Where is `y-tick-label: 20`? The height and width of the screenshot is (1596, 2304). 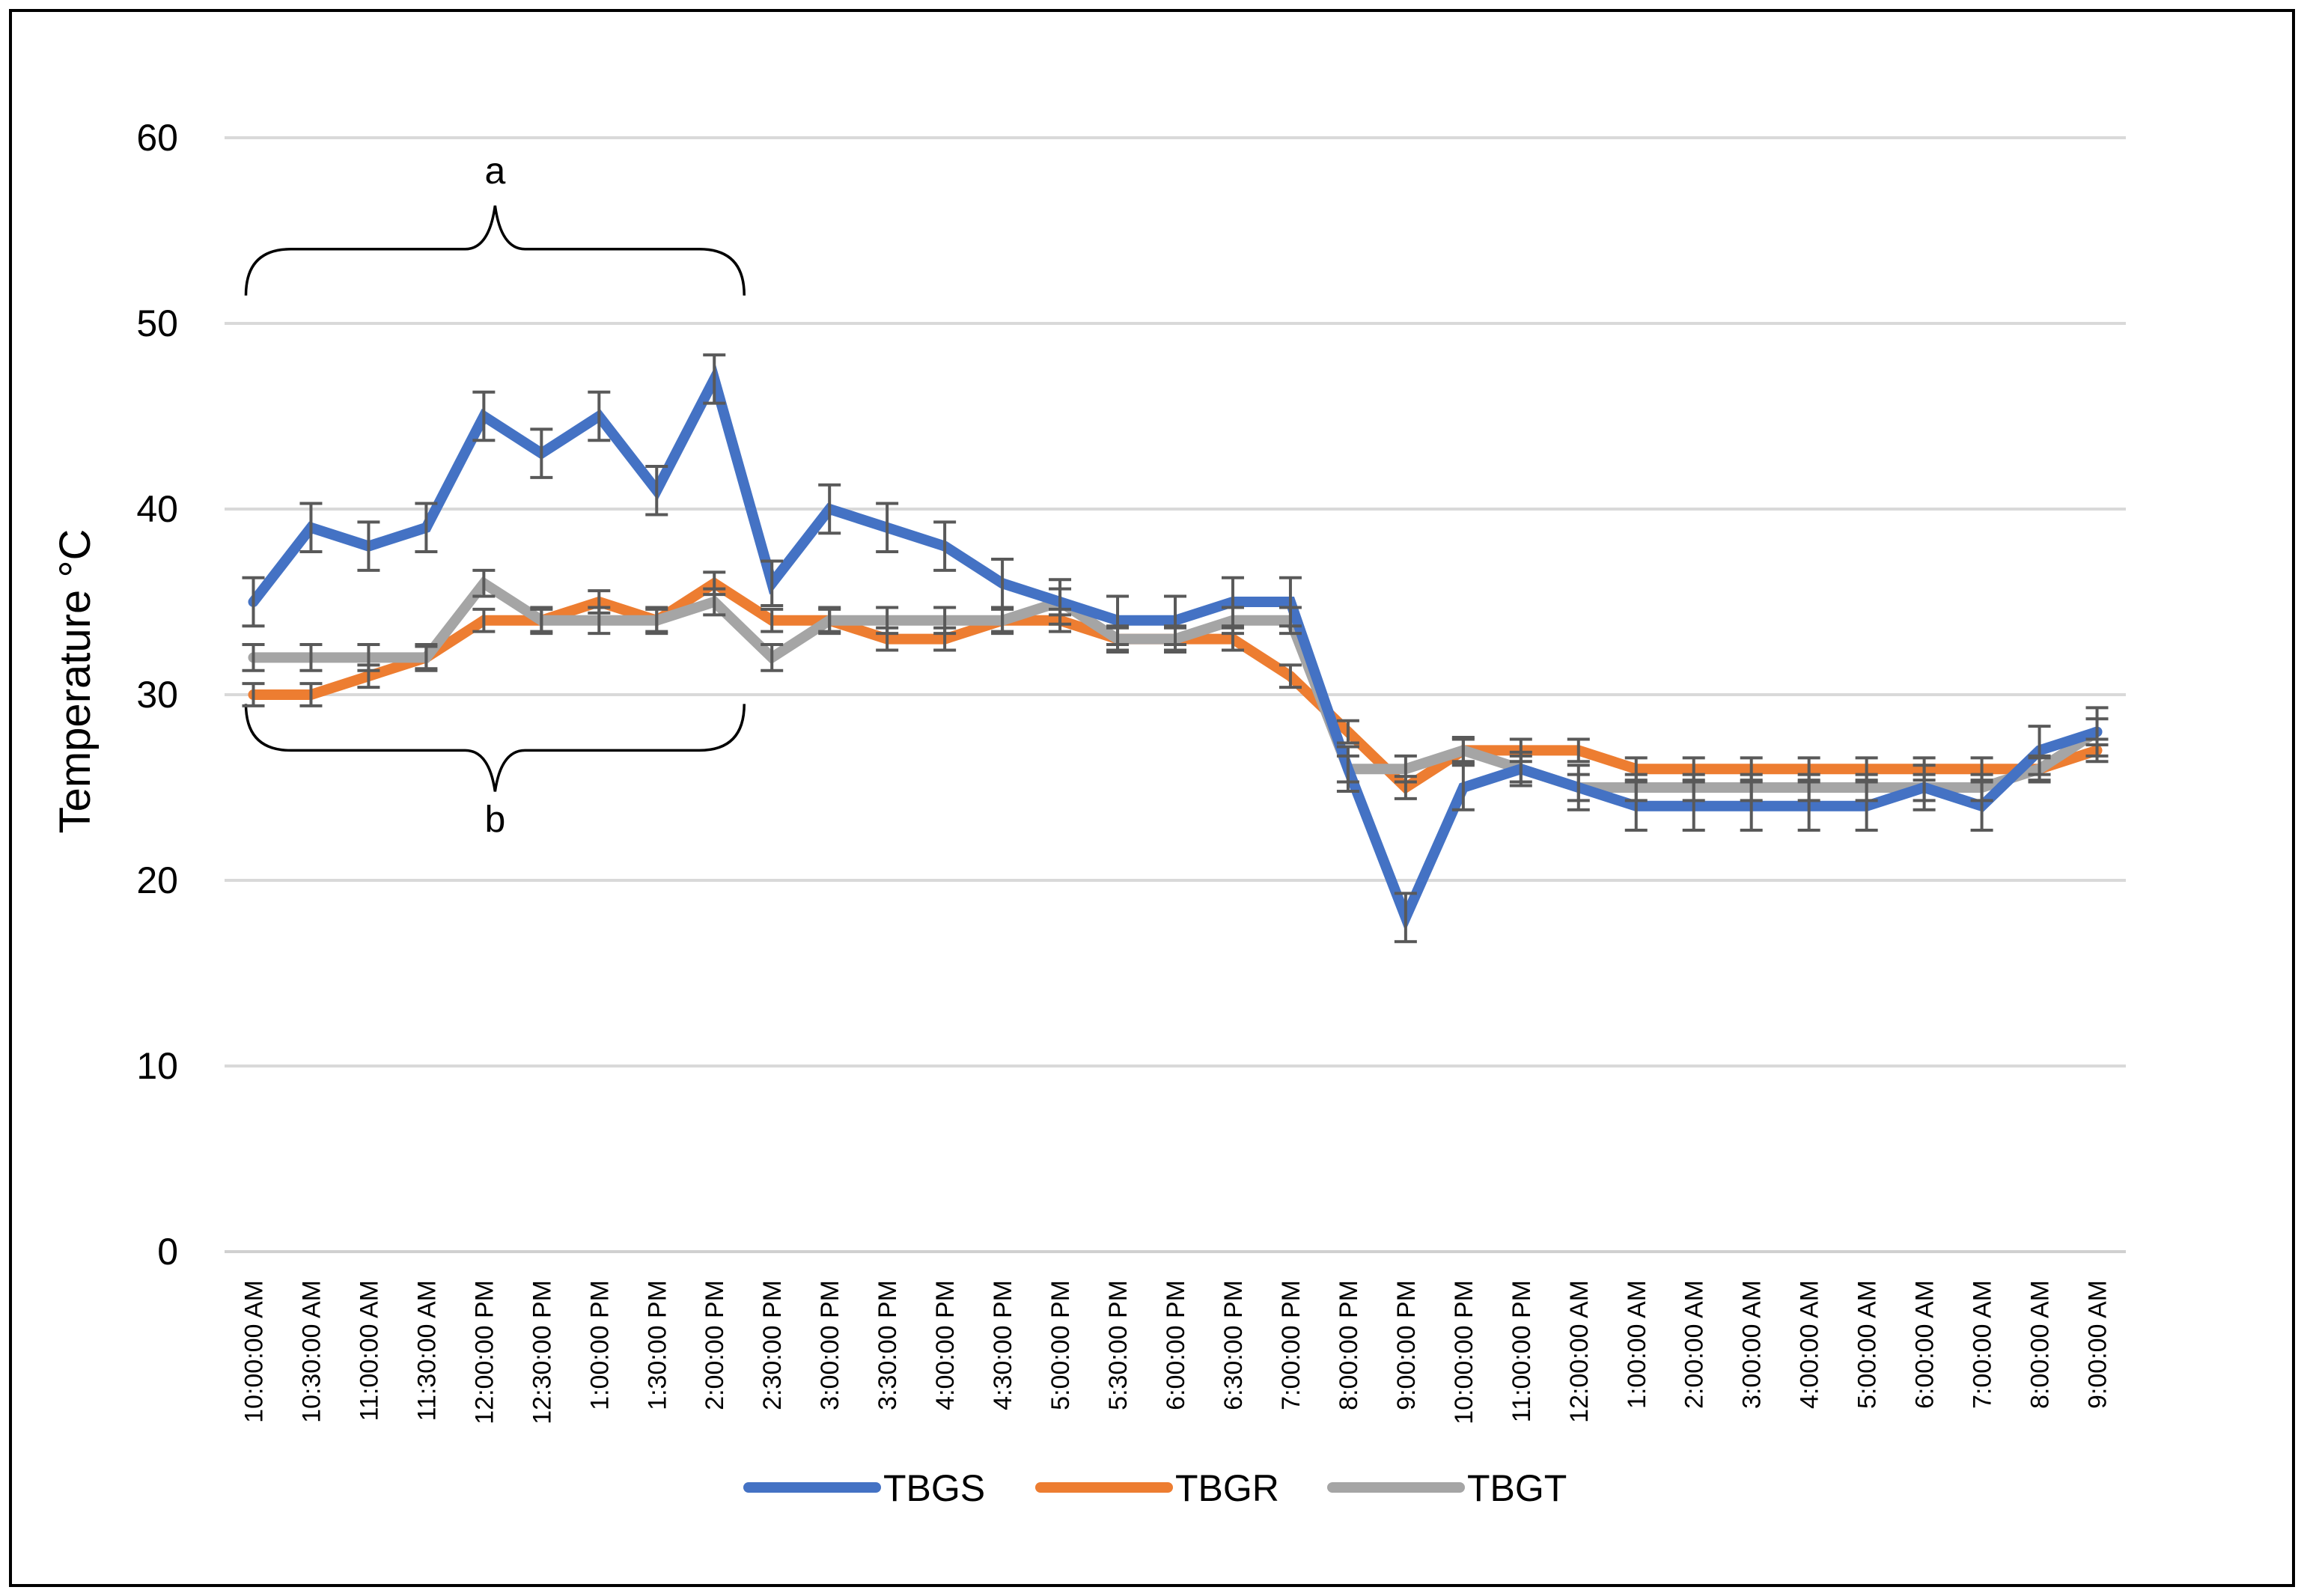
y-tick-label: 20 is located at coordinates (157, 880).